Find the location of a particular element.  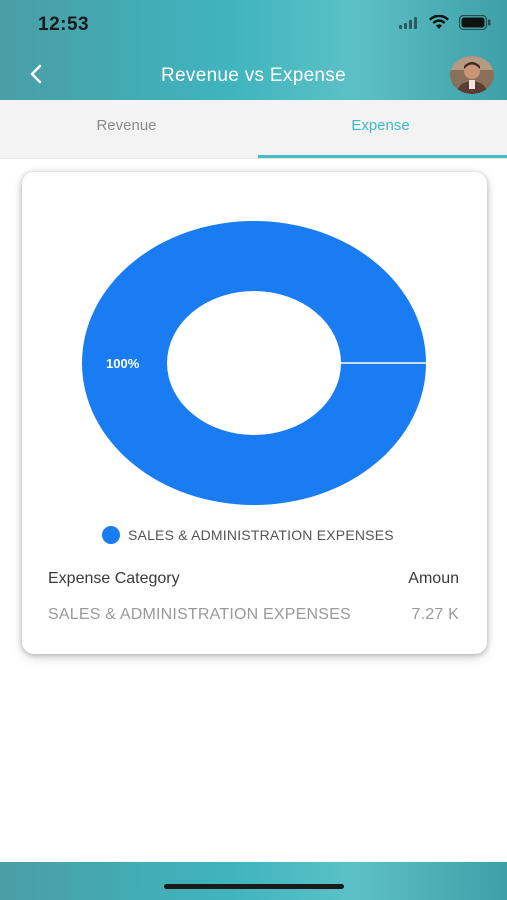

user-photo-icon is located at coordinates (472, 75).